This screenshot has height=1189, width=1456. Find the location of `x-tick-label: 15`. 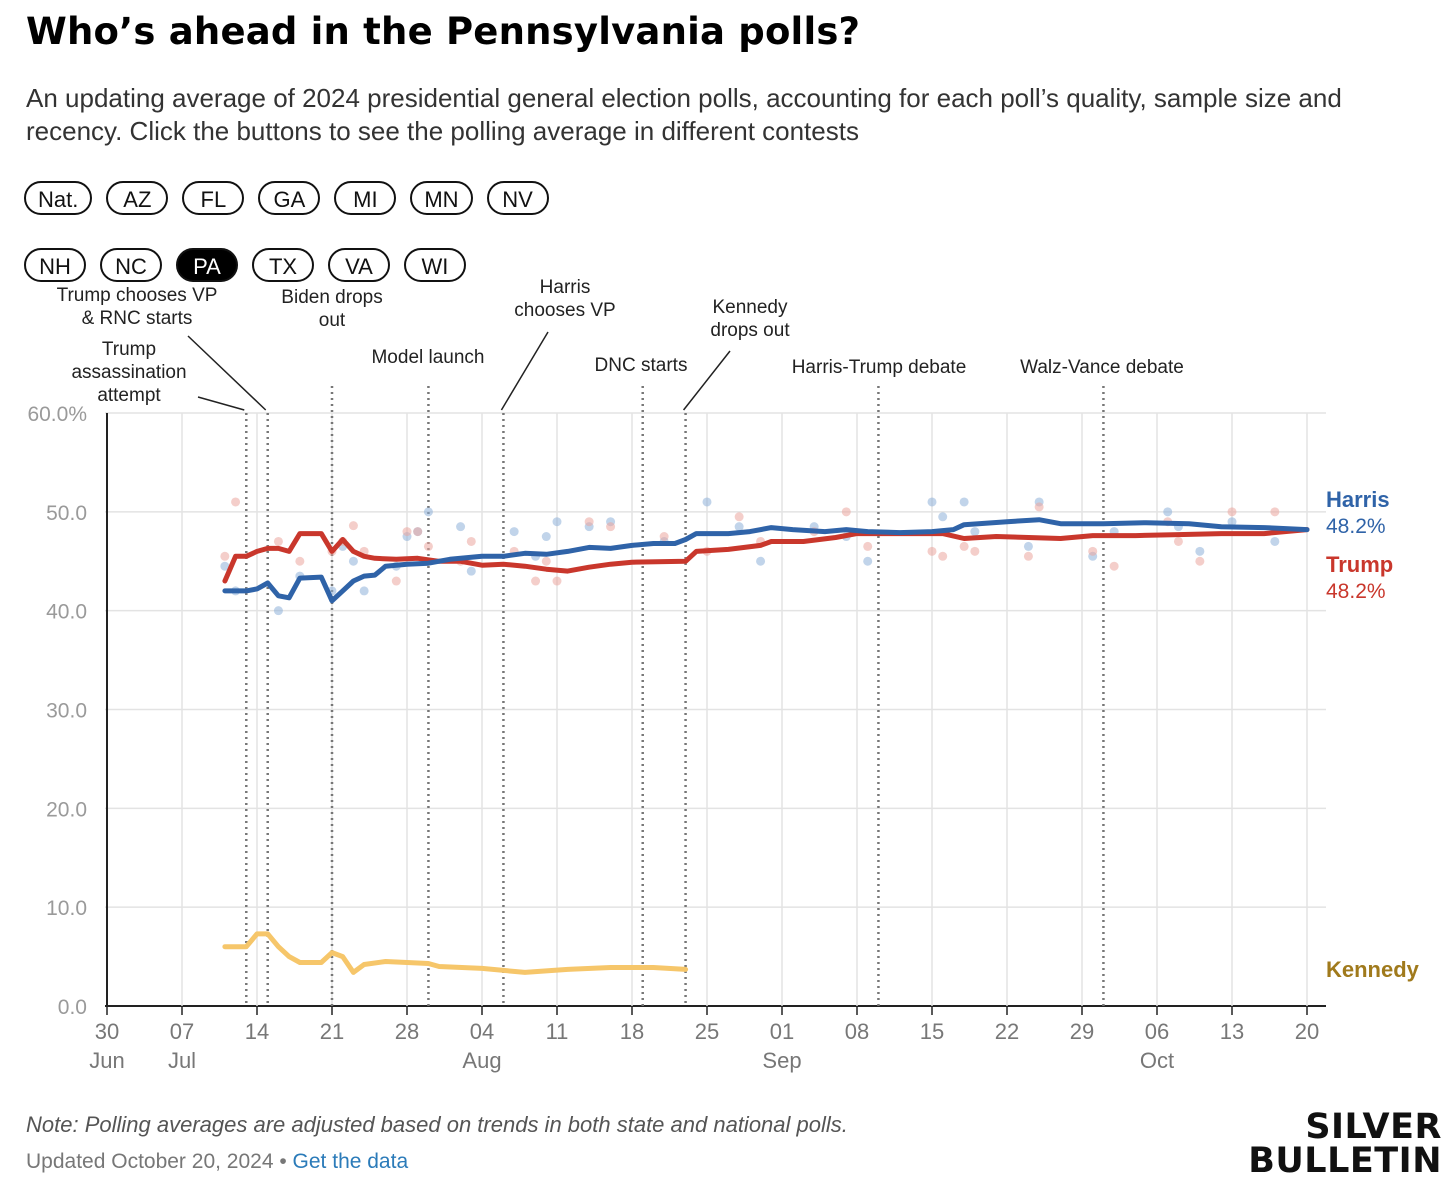

x-tick-label: 15 is located at coordinates (932, 1031).